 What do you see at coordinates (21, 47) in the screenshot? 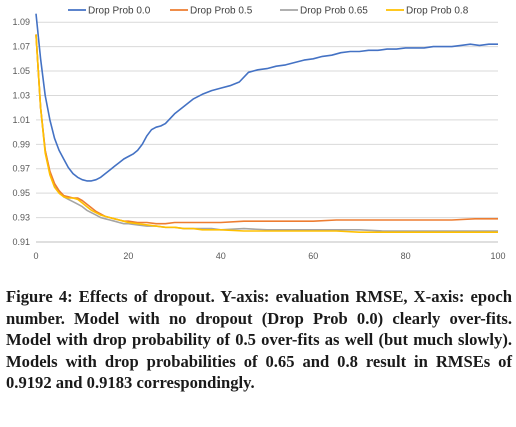
I see `y-tick-label: 1.07` at bounding box center [21, 47].